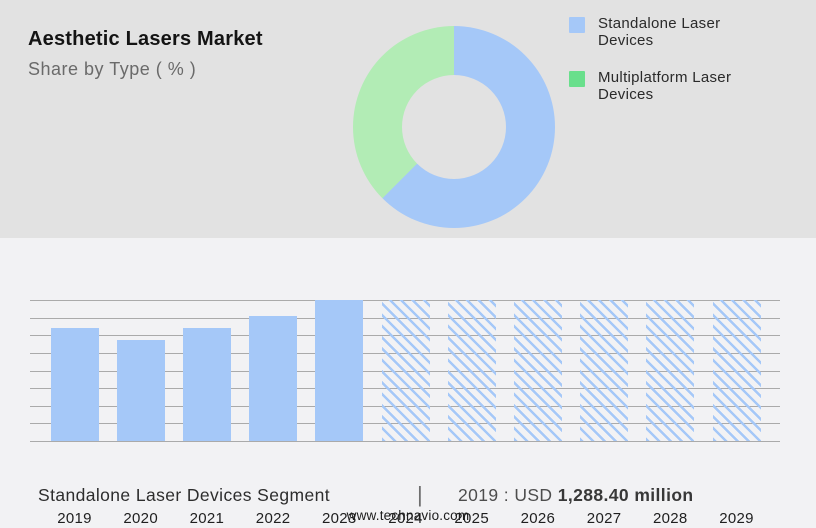 This screenshot has height=528, width=816. What do you see at coordinates (736, 518) in the screenshot?
I see `x-axis-label-2029: 2029` at bounding box center [736, 518].